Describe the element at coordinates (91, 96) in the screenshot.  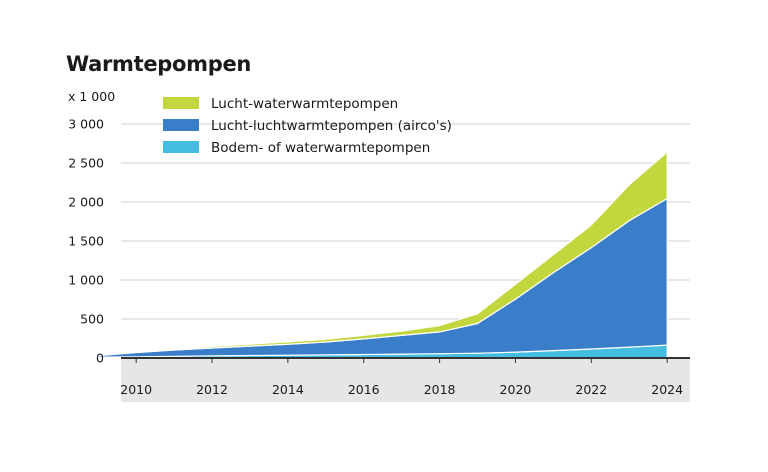
I see `y-unit-label: x 1 000` at that location.